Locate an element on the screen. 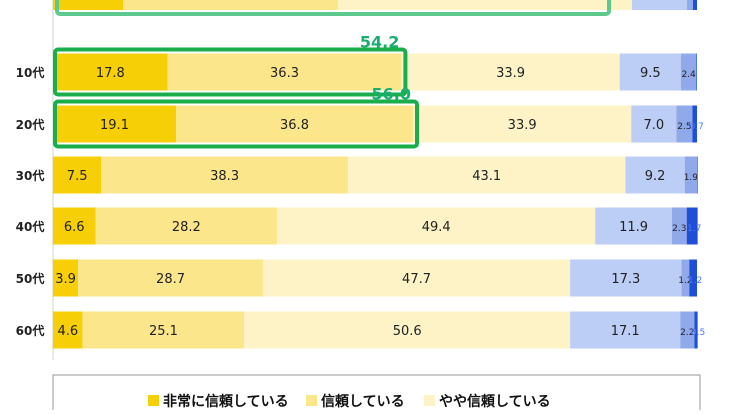 The width and height of the screenshot is (730, 414). legend-label: 信頼している is located at coordinates (363, 401).